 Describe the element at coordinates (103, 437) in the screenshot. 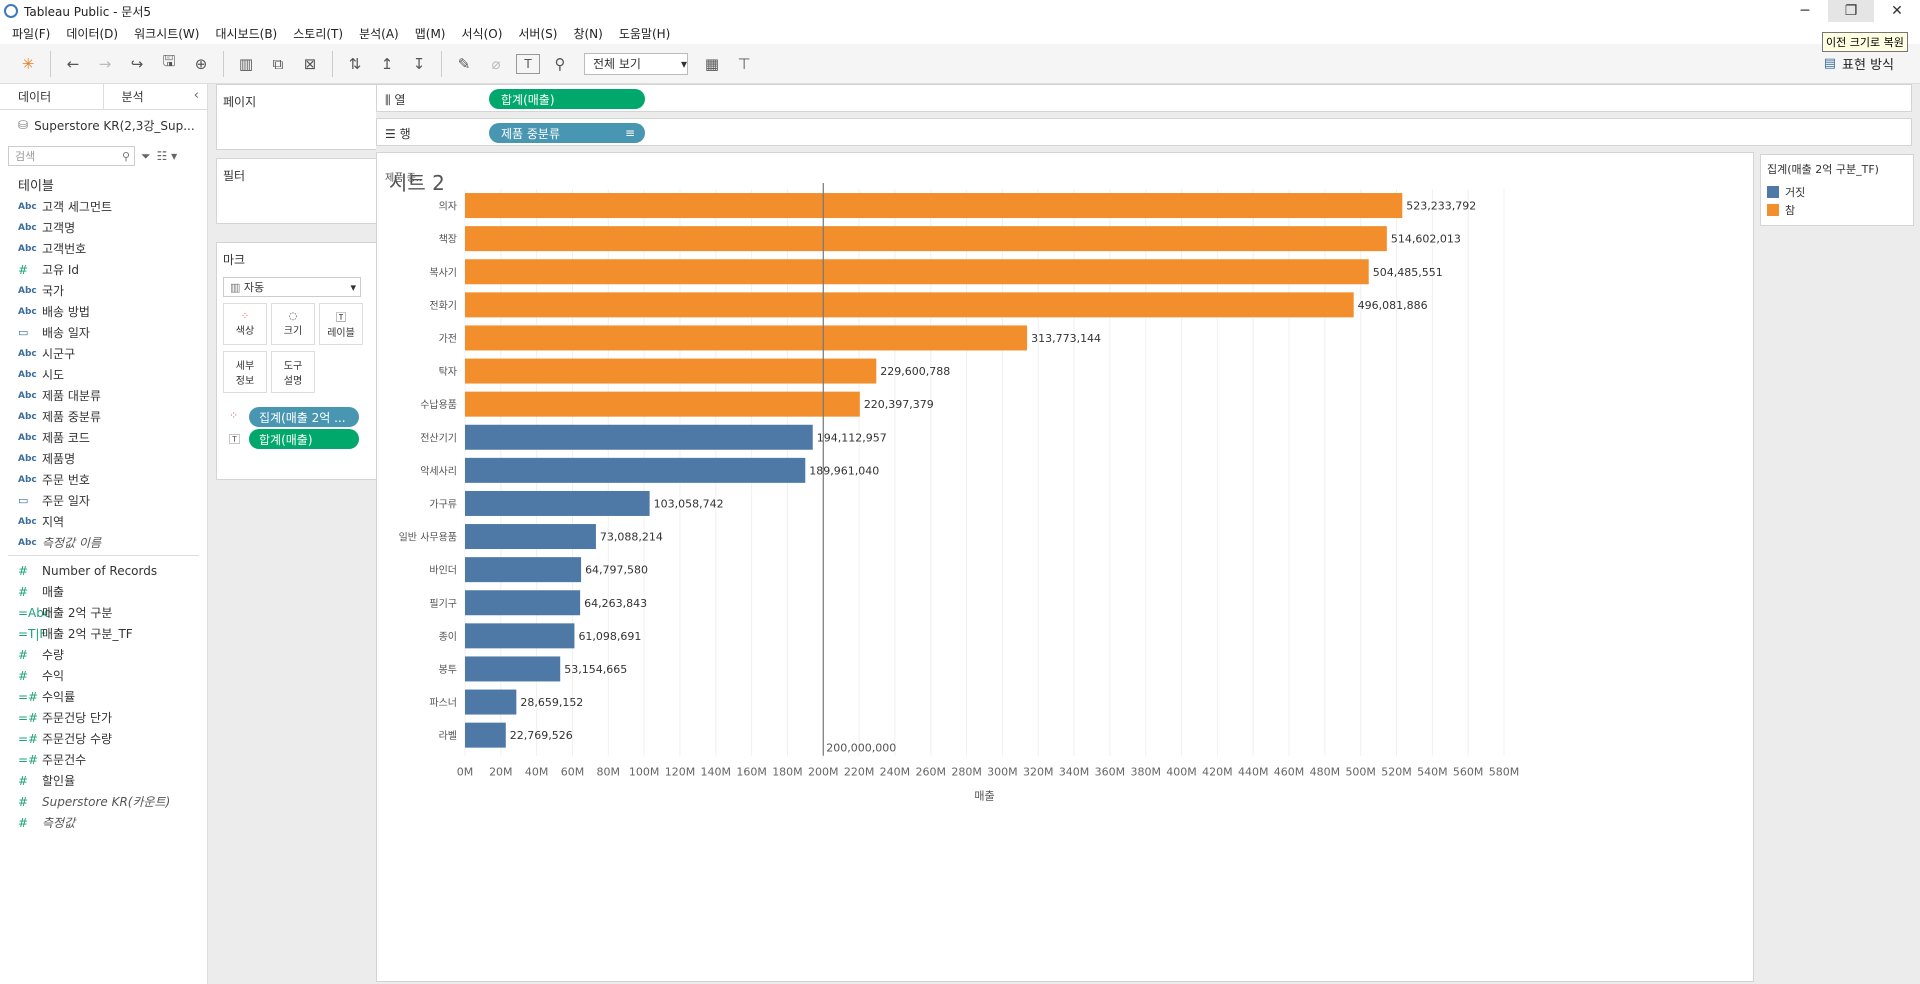

I see `dimension-field: Abc 제품 코드` at that location.